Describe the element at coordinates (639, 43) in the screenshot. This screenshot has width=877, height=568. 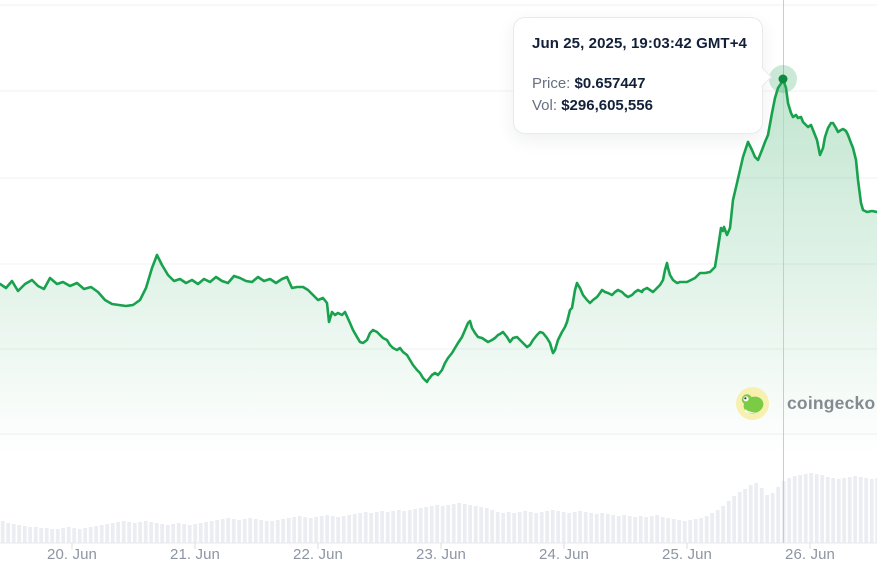
I see `tooltip-datetime: Jun 25, 2025, 19:03:42 GMT+4` at that location.